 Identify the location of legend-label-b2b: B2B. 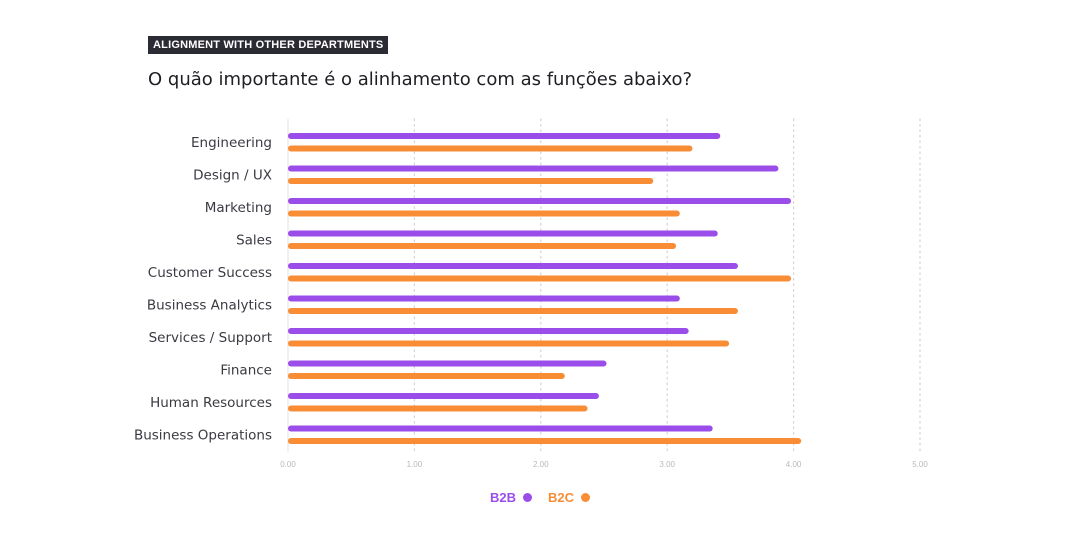
(502, 497).